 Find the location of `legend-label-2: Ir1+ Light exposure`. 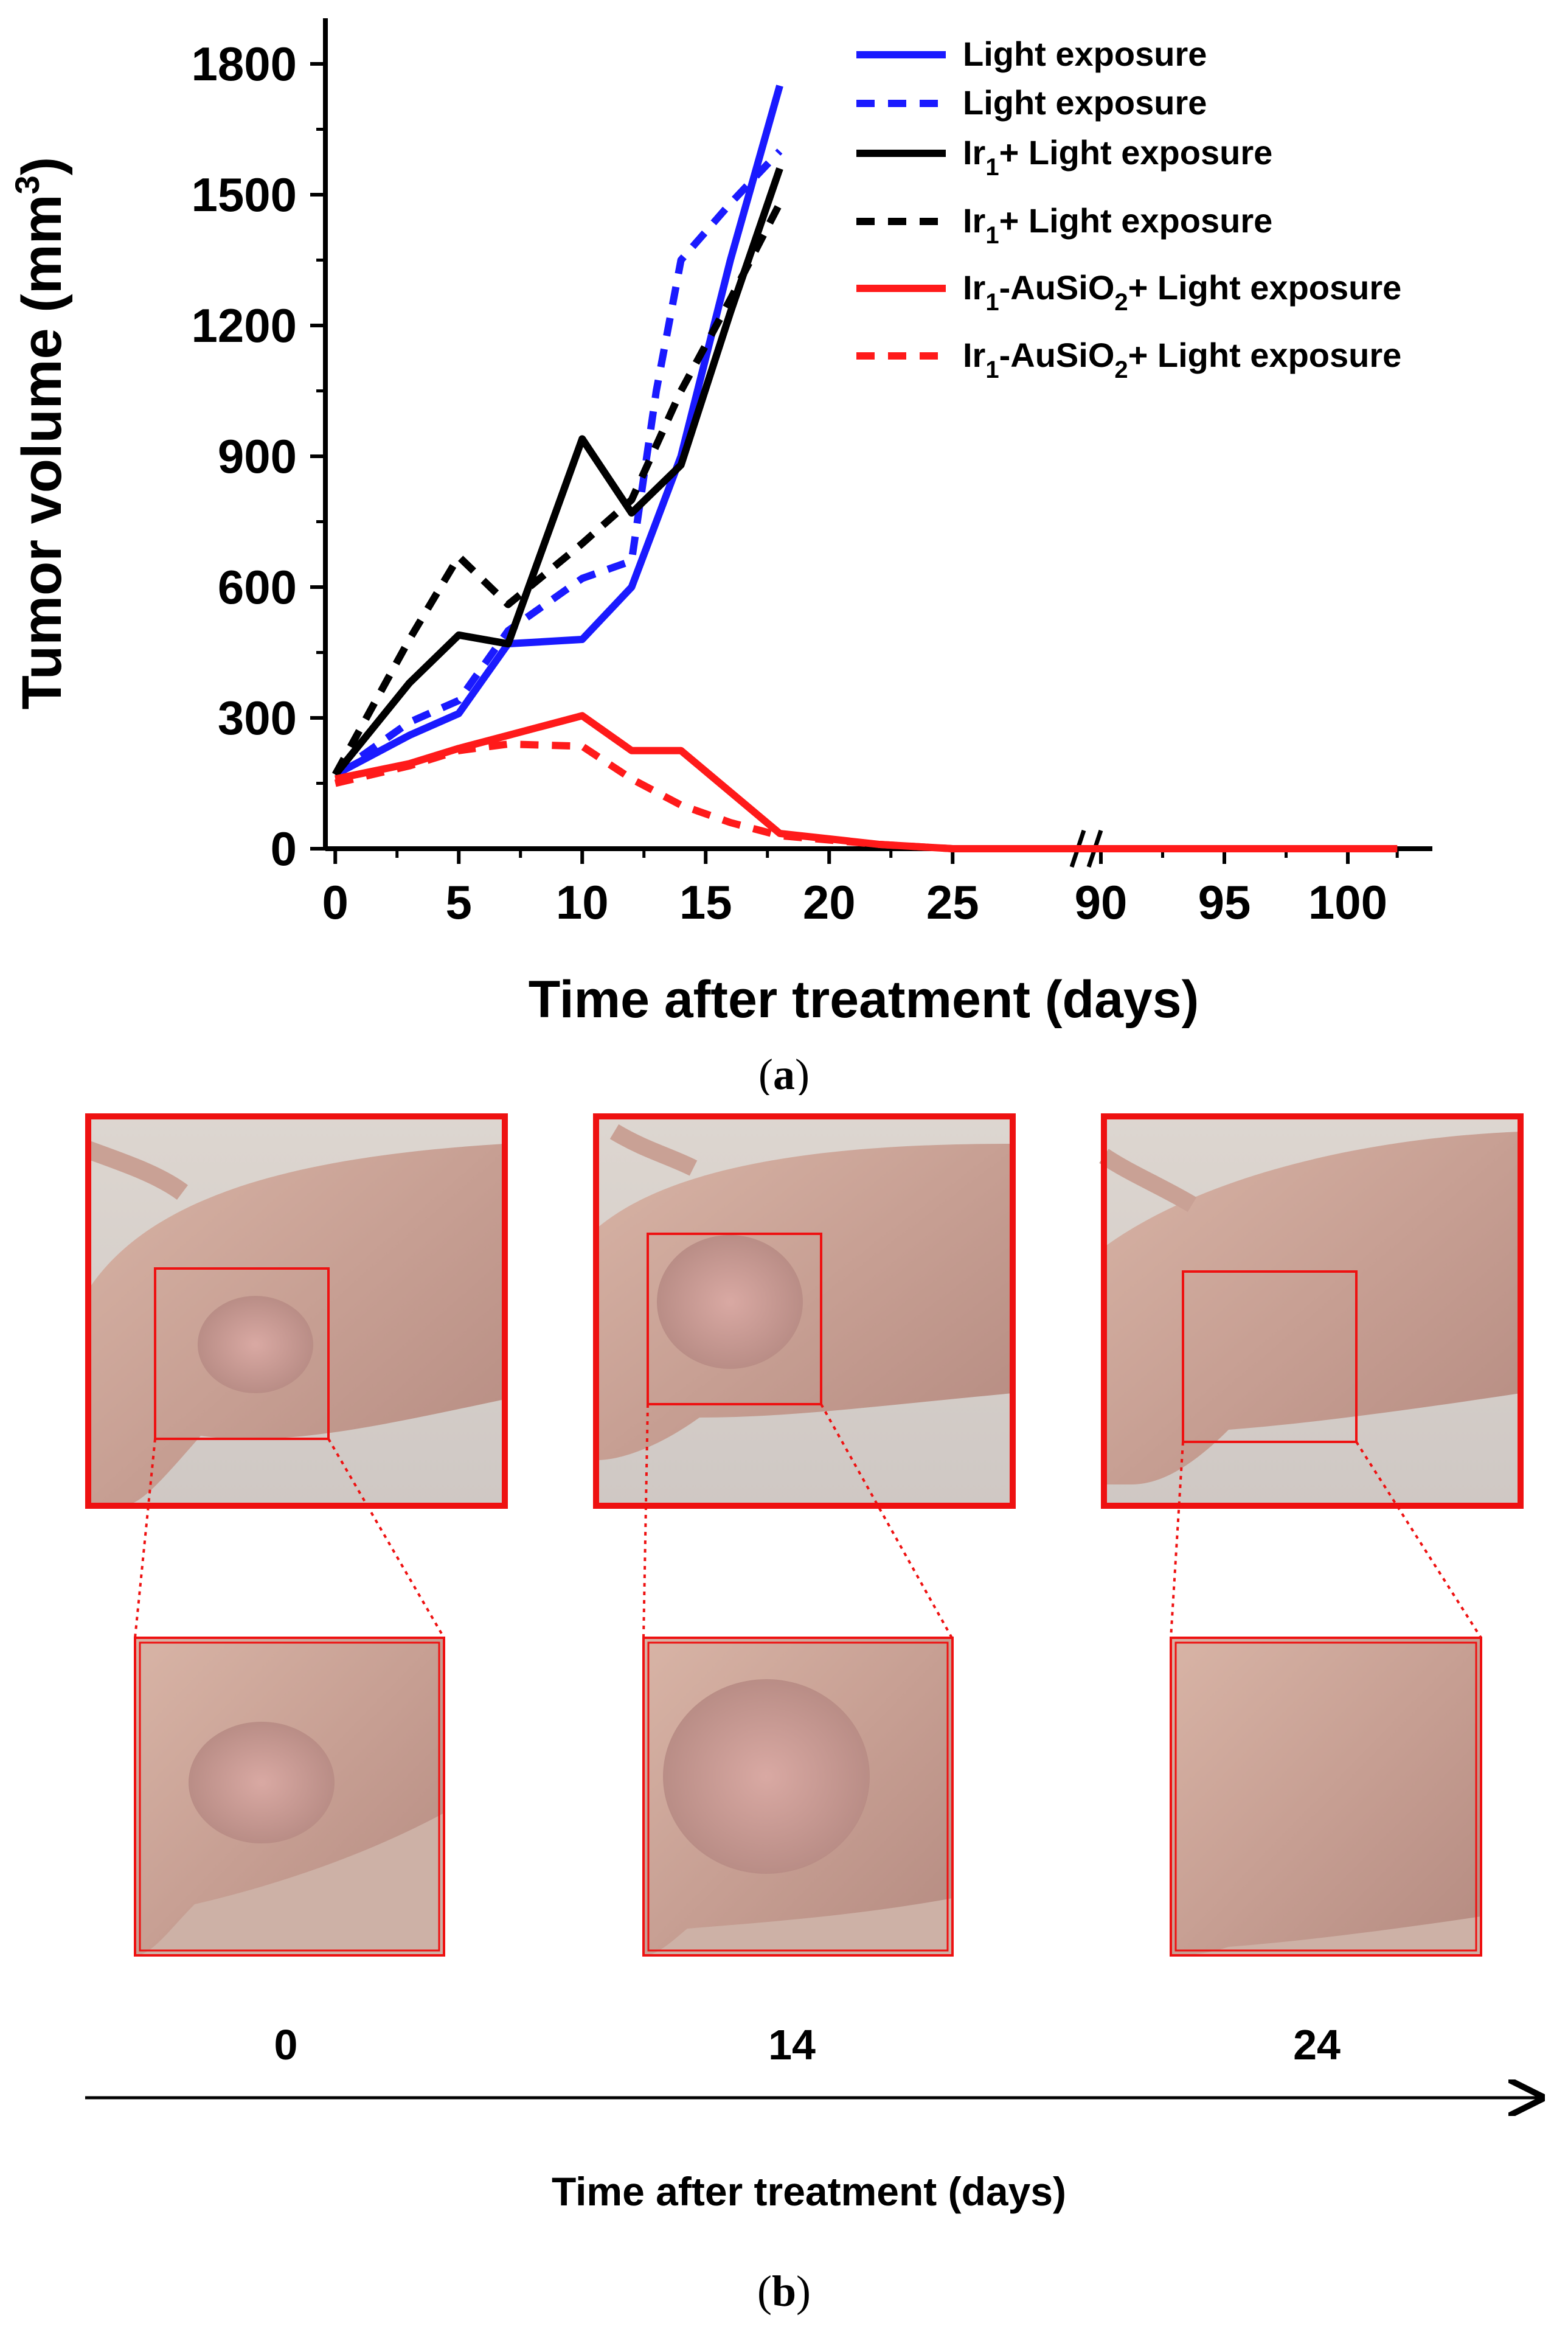

legend-label-2: Ir1+ Light exposure is located at coordinates (1118, 157).